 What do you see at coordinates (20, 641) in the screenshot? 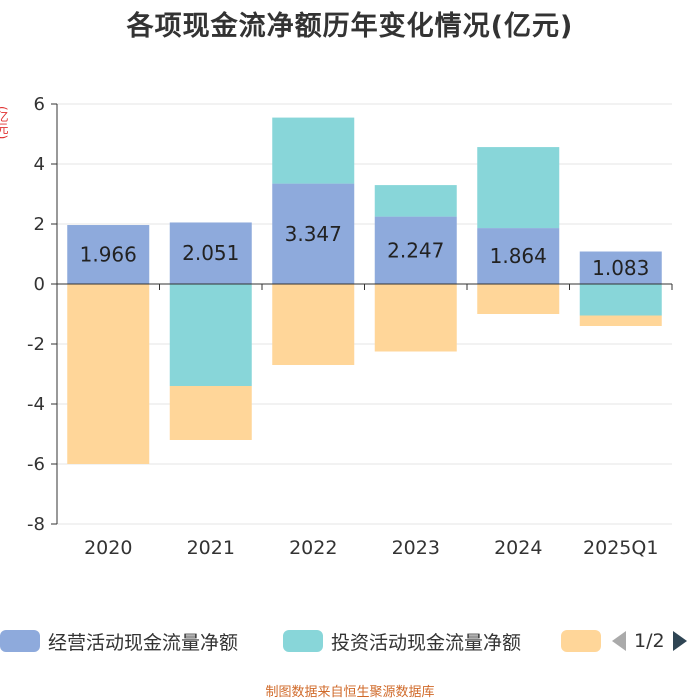
I see `legend-swatch-operating` at bounding box center [20, 641].